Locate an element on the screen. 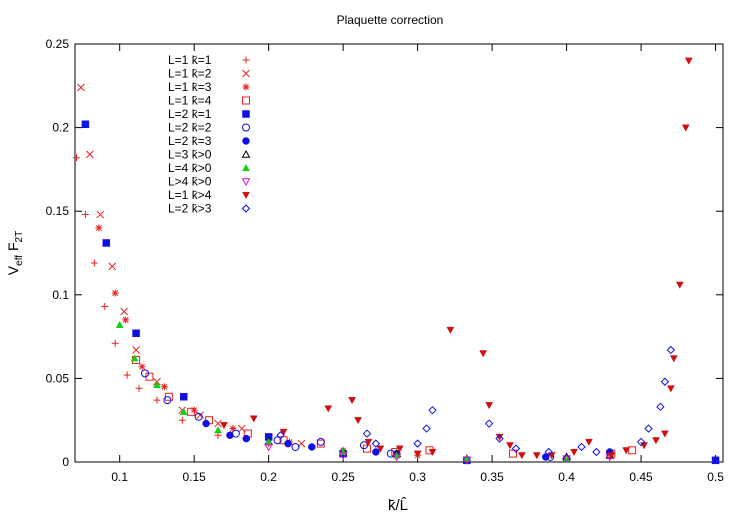 Image resolution: width=747 pixels, height=523 pixels. y-tick-label: 0.05 is located at coordinates (58, 378).